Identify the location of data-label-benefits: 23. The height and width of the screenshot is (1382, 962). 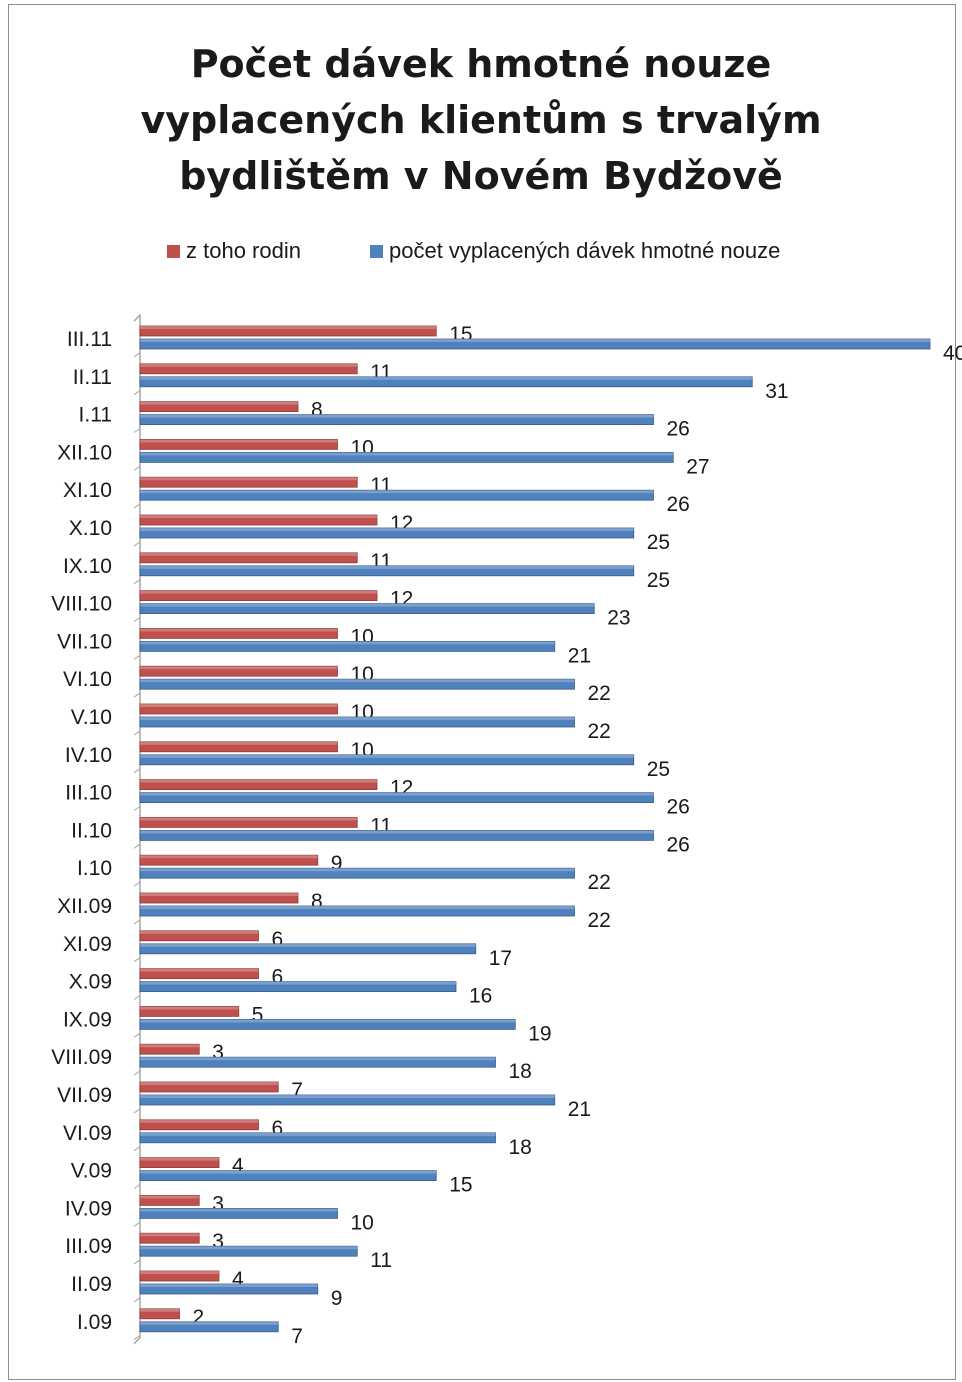
(618, 618).